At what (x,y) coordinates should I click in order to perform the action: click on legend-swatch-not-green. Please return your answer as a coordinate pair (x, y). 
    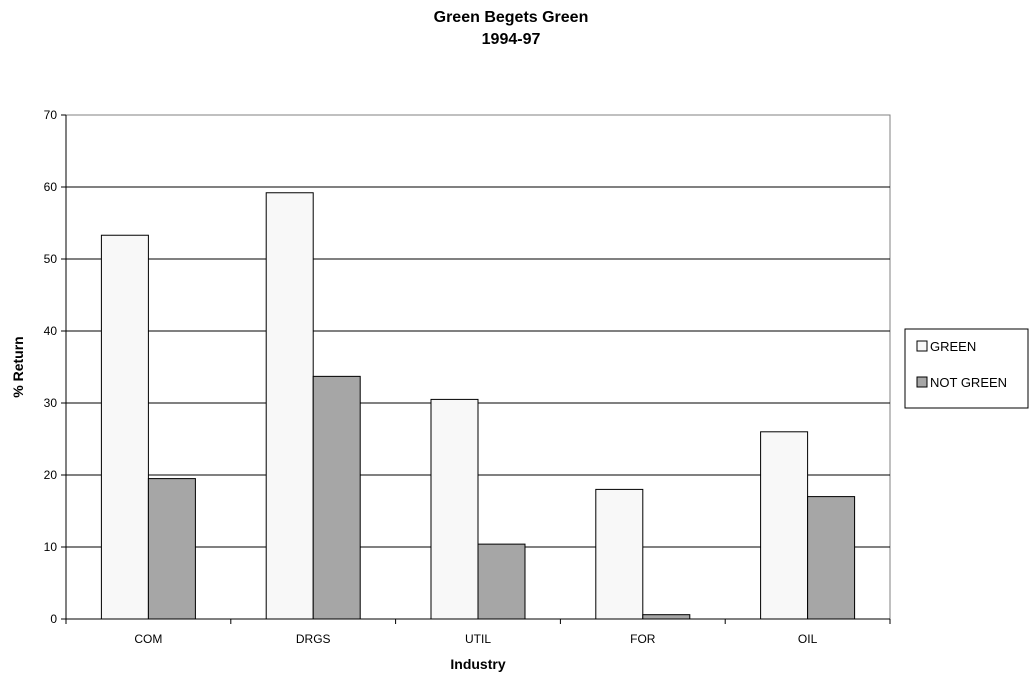
    Looking at the image, I should click on (922, 382).